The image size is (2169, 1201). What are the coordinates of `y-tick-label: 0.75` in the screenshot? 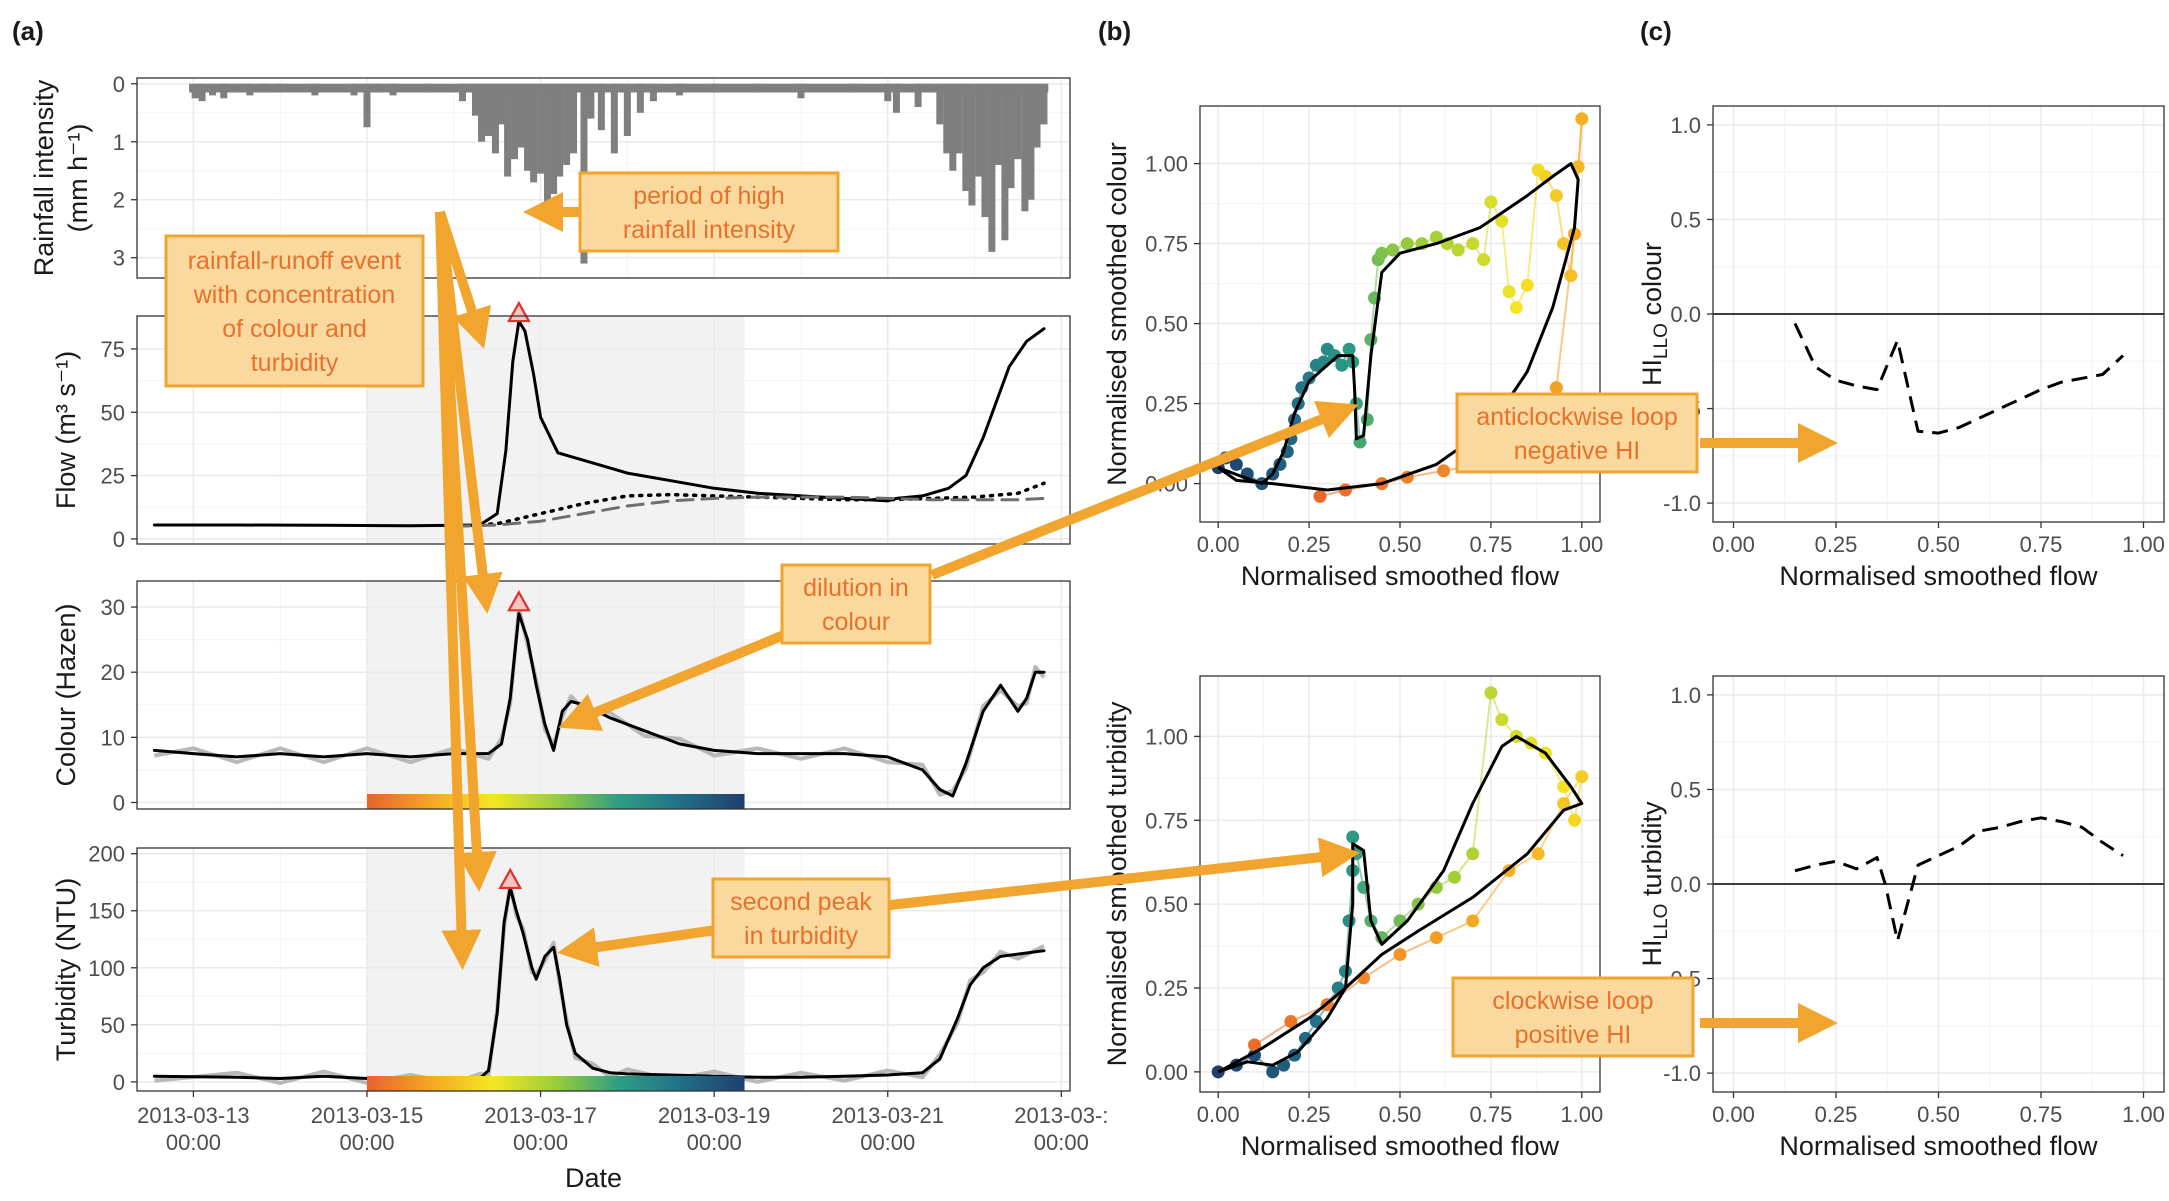 It's located at (1166, 244).